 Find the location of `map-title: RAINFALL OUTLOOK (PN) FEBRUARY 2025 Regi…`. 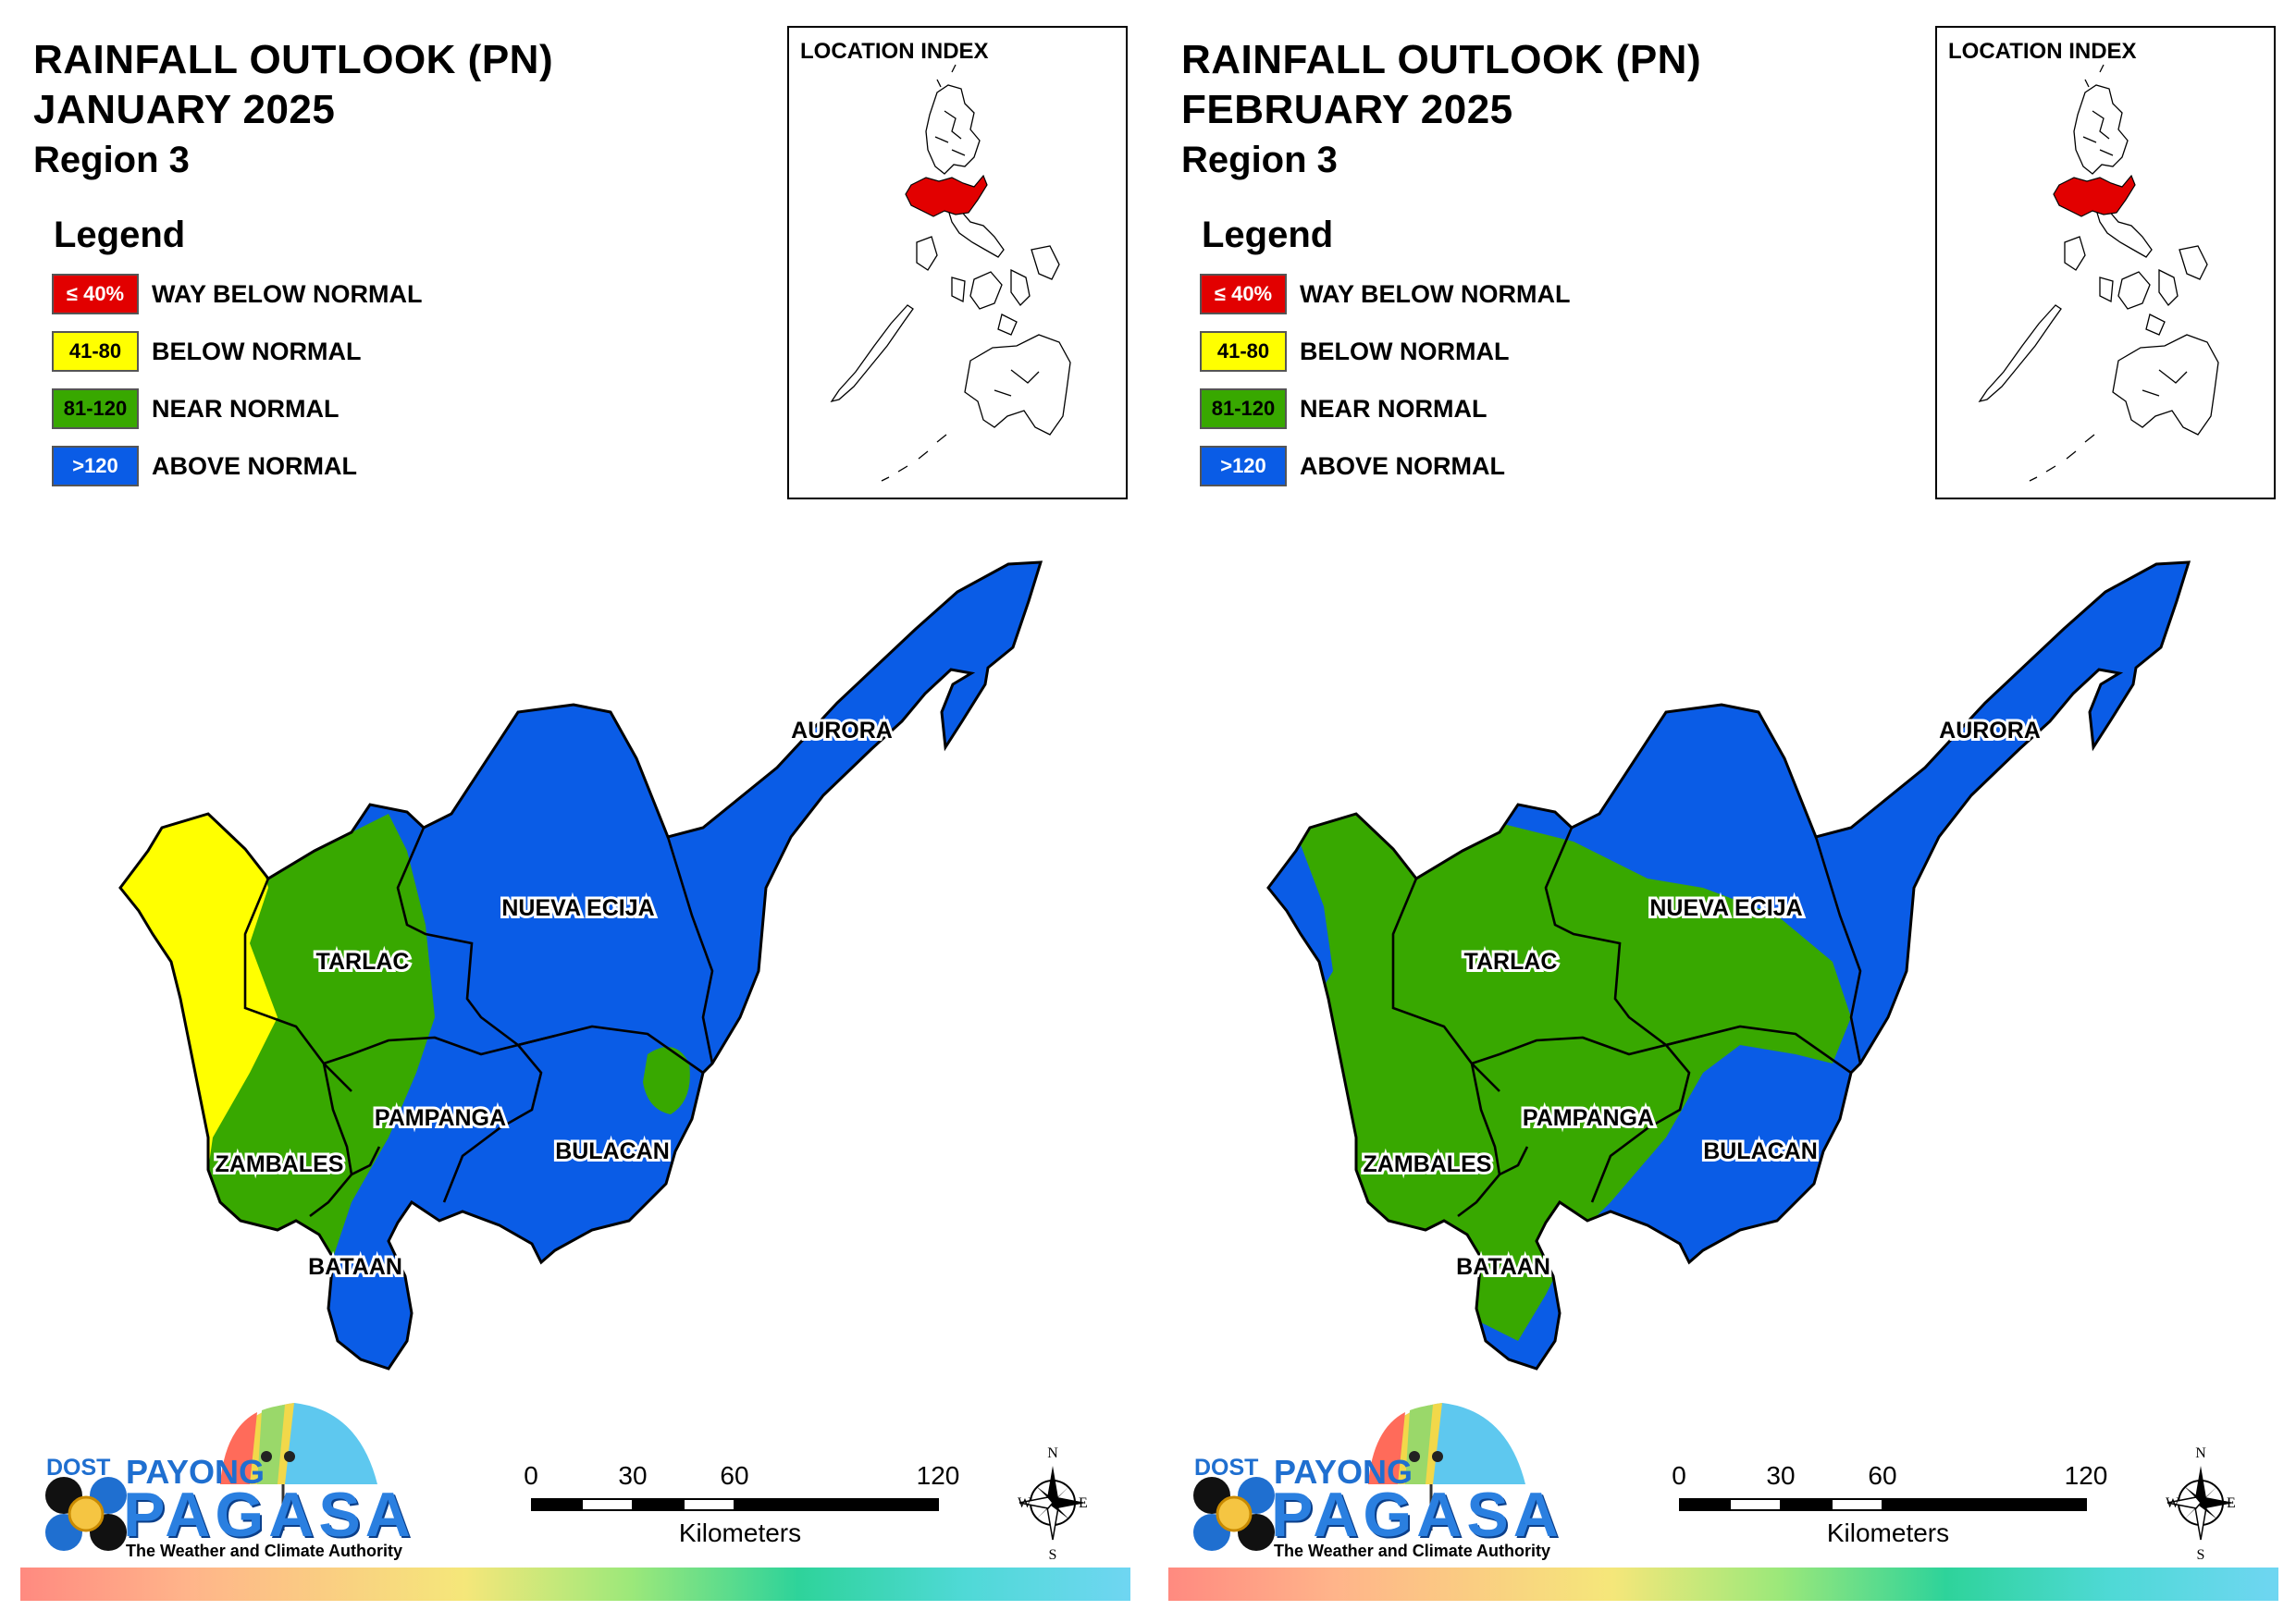

map-title: RAINFALL OUTLOOK (PN) FEBRUARY 2025 Regi… is located at coordinates (1441, 110).